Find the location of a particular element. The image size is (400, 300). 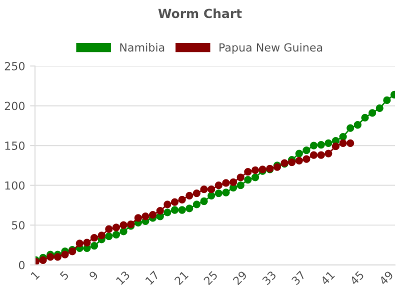

y-tick-label: 250 is located at coordinates (14, 66).